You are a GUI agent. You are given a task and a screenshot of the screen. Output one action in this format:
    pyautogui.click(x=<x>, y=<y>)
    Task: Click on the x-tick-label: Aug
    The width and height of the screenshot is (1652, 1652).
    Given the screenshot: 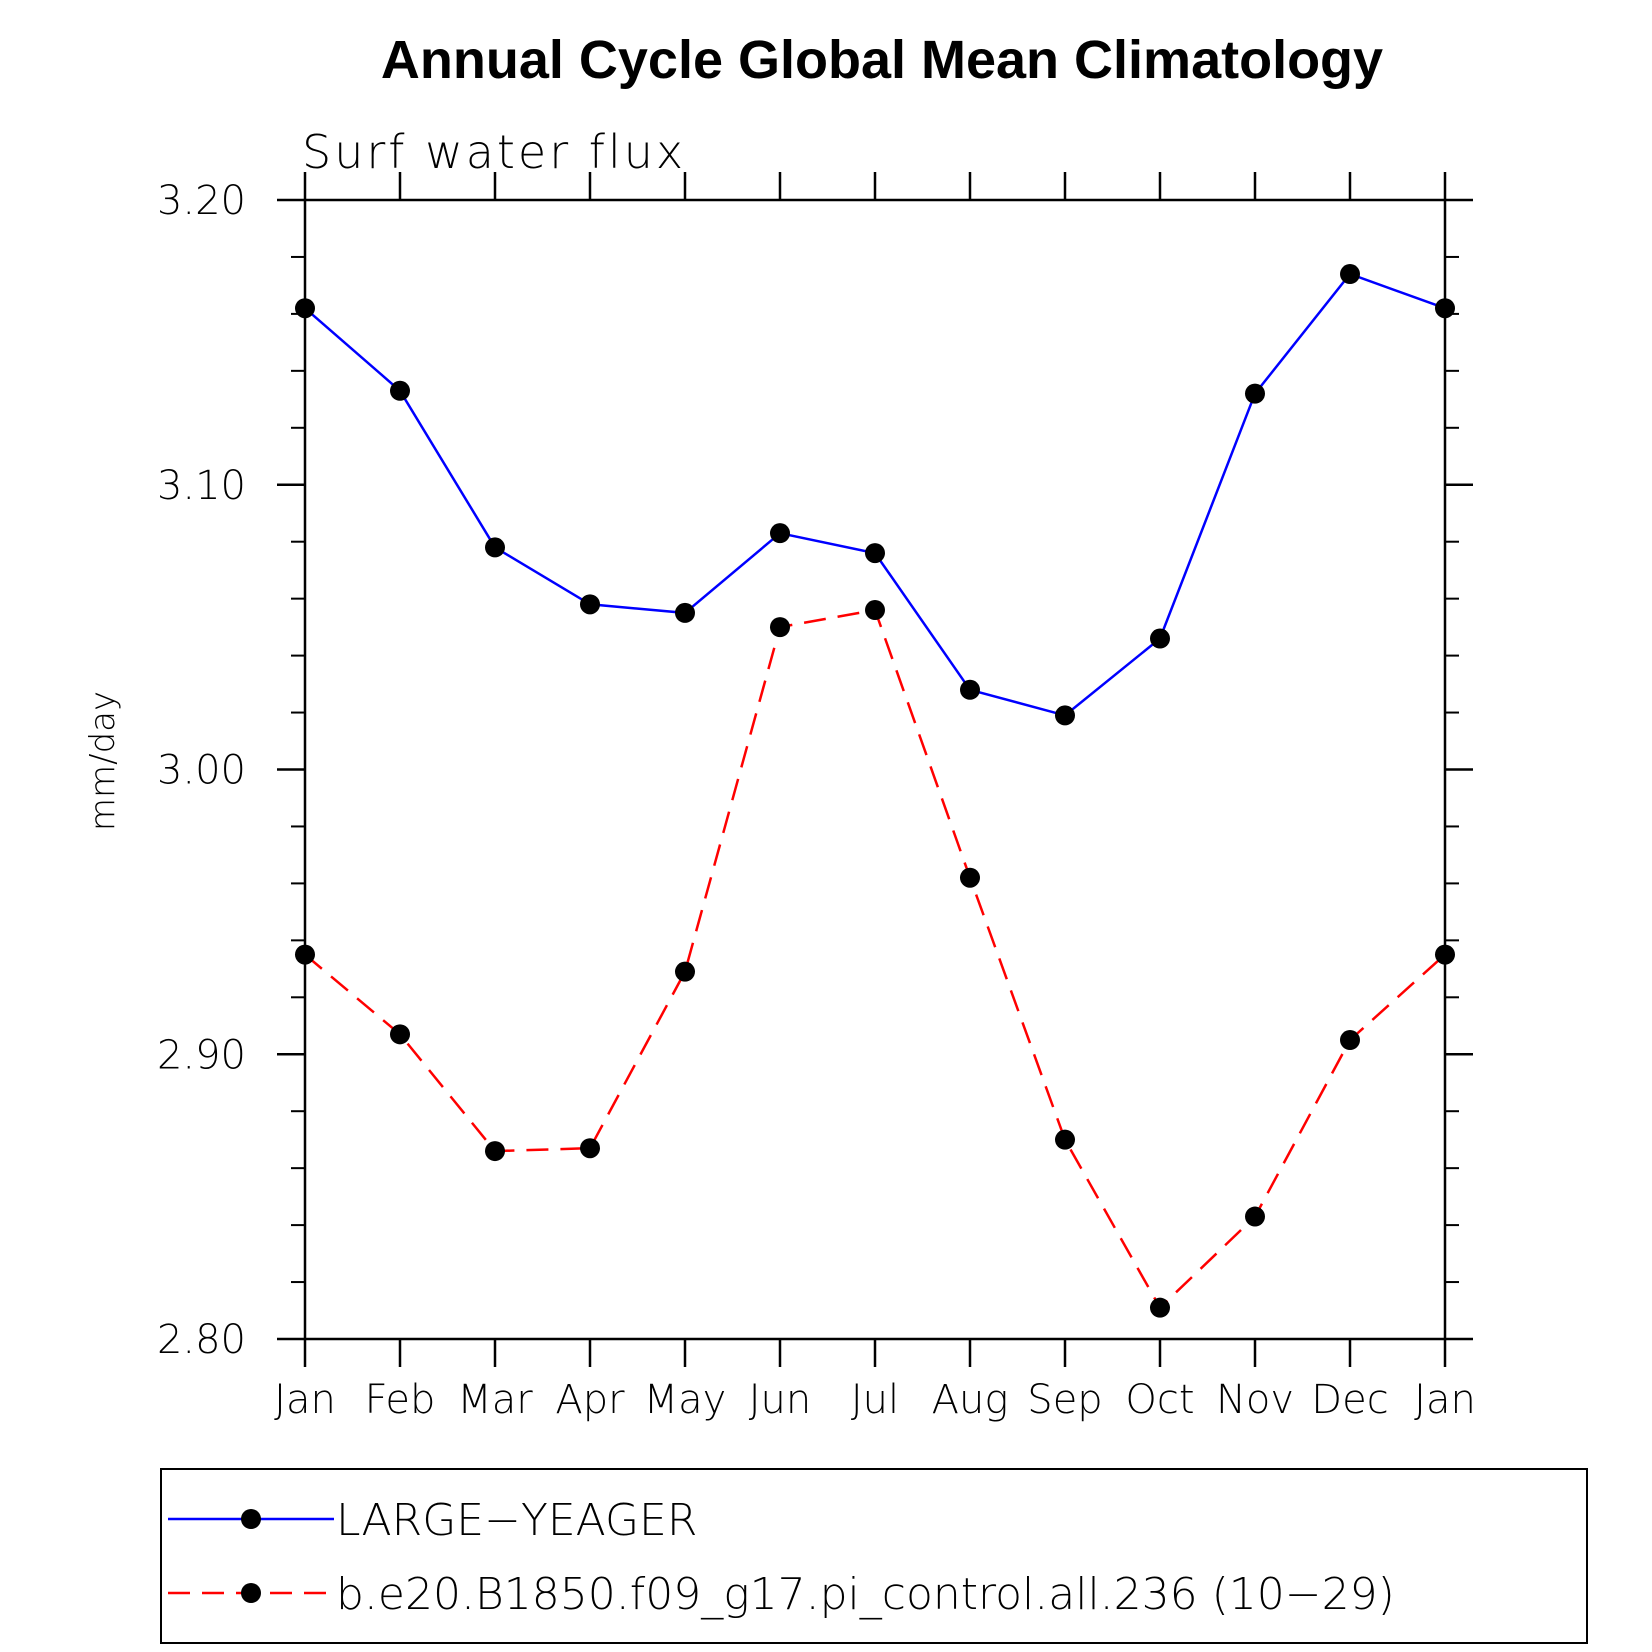 What is the action you would take?
    pyautogui.click(x=970, y=1400)
    